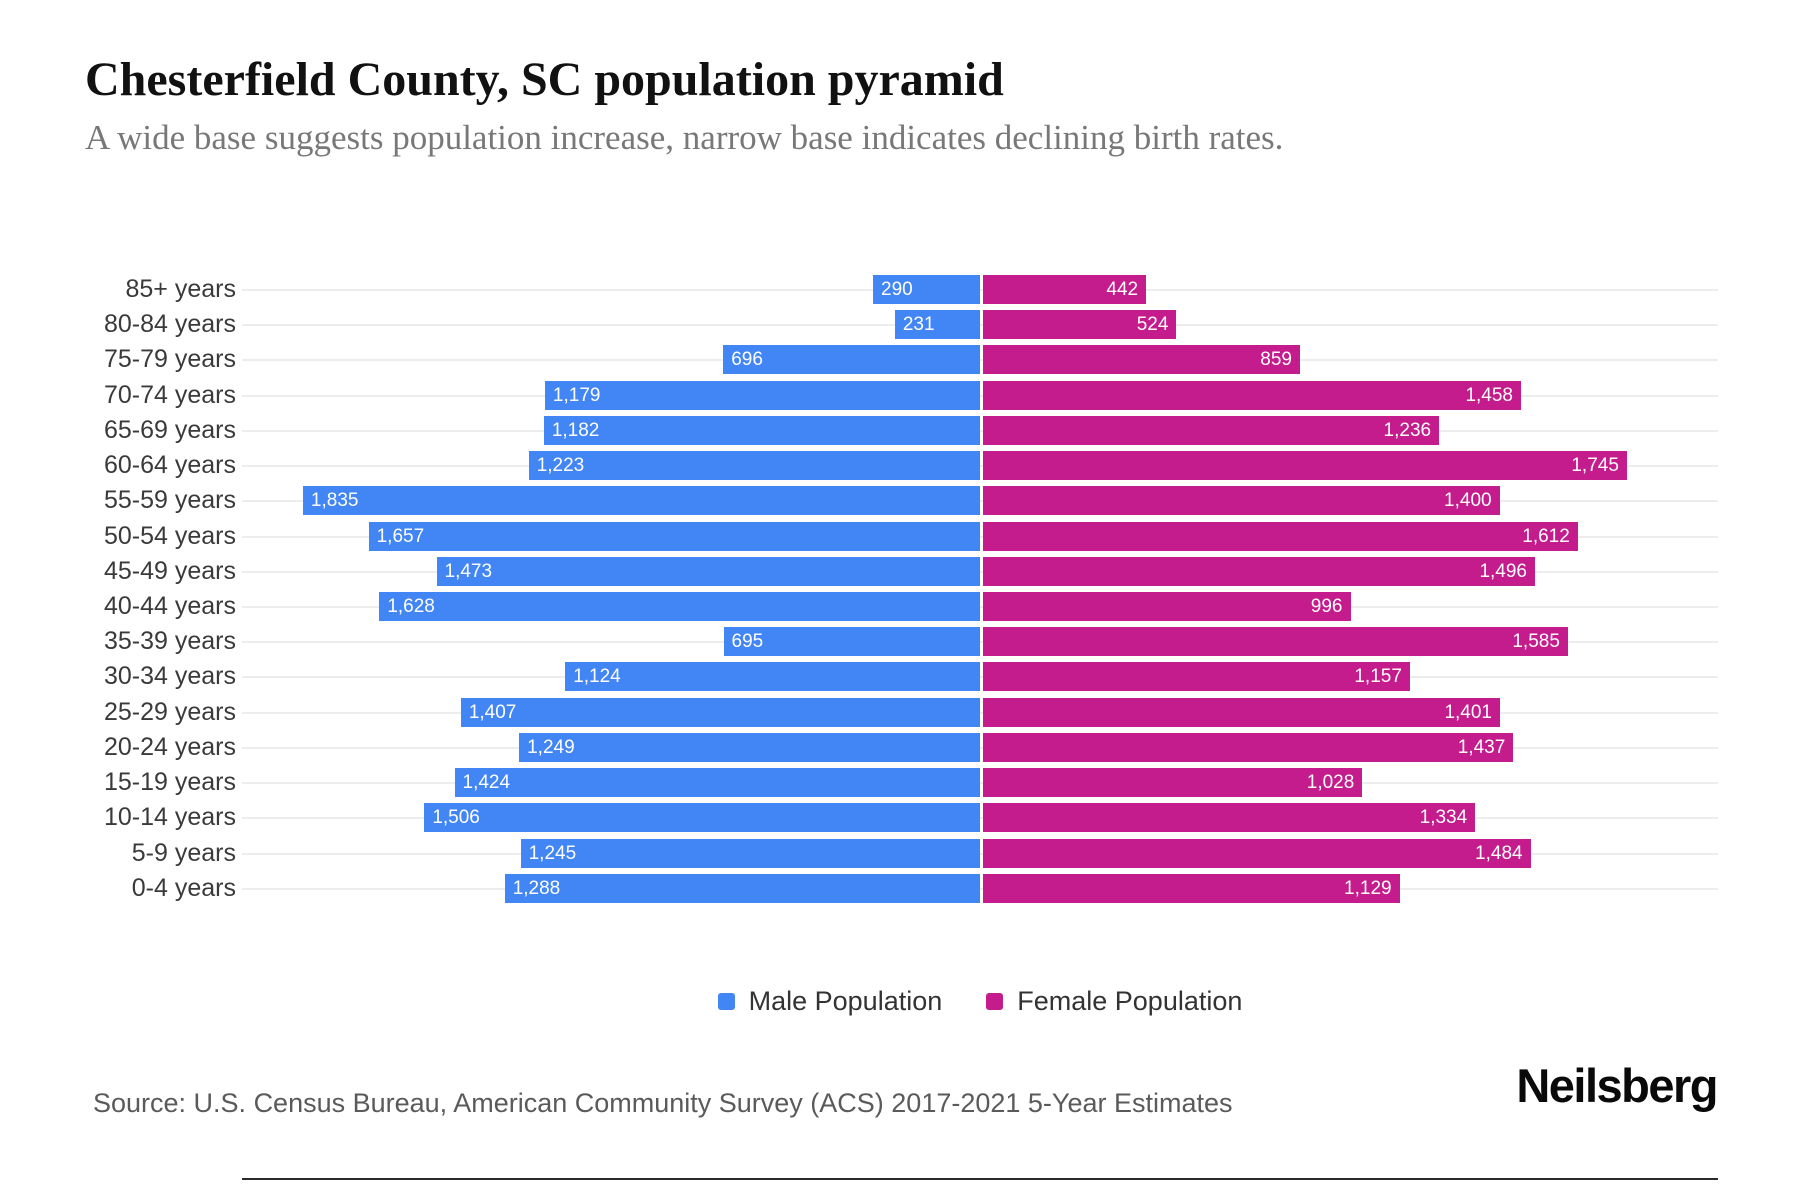 Image resolution: width=1800 pixels, height=1200 pixels. Describe the element at coordinates (742, 888) in the screenshot. I see `male-bar: 1,288` at that location.